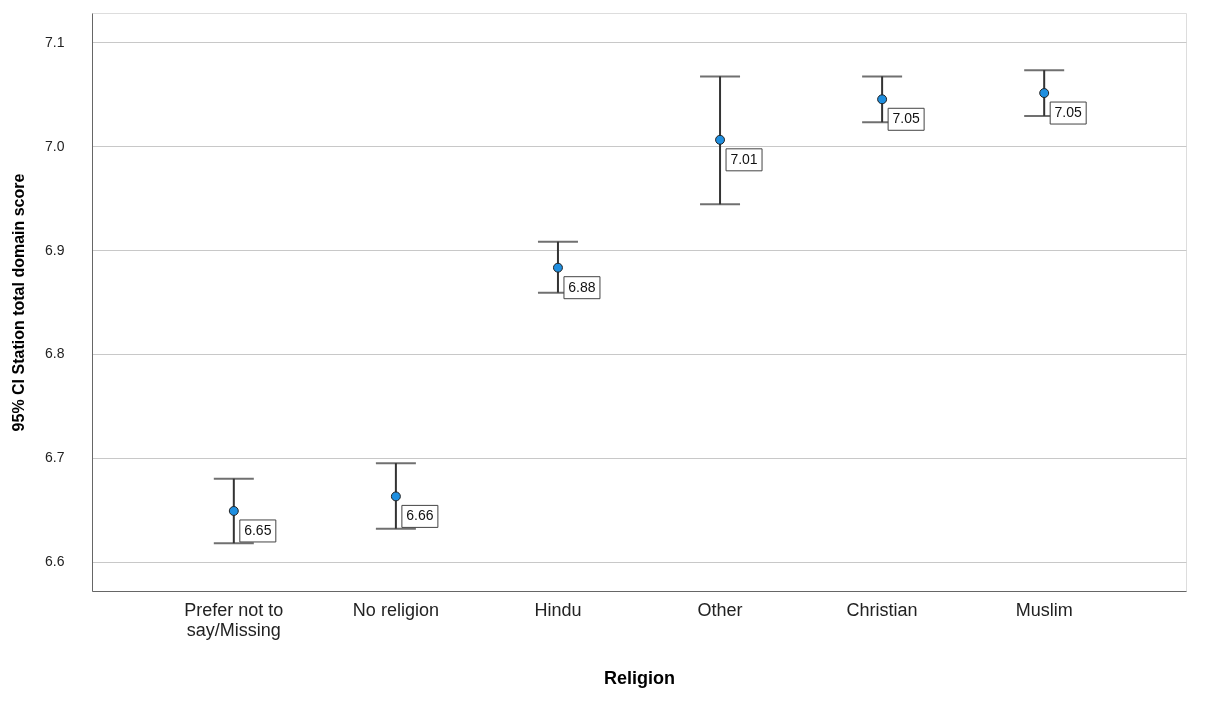 The image size is (1211, 713). I want to click on y-tick-label: 7.1, so click(55, 41).